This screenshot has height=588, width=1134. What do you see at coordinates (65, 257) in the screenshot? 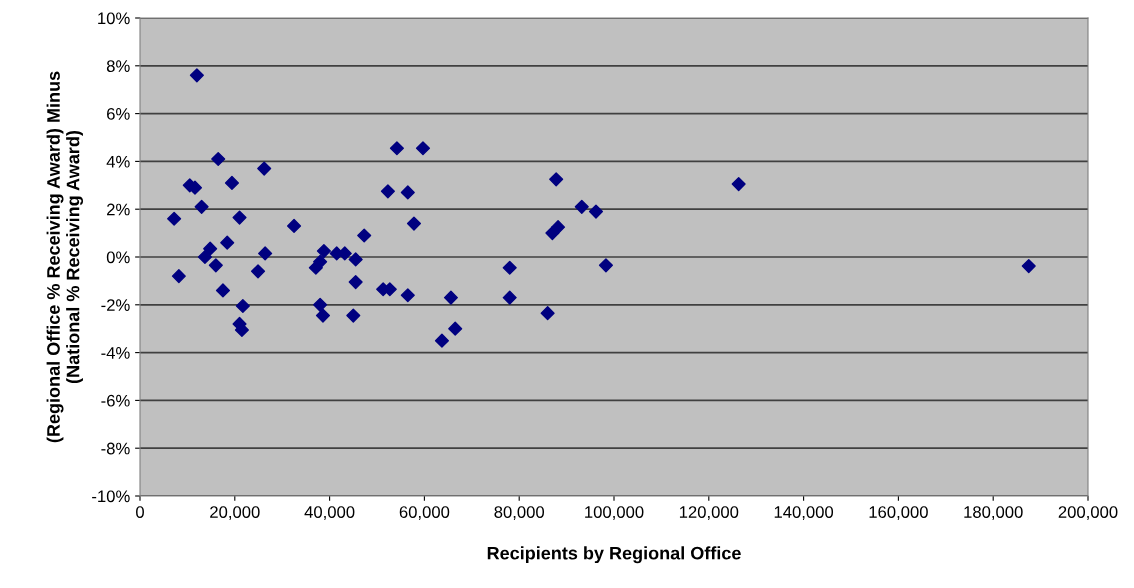
I see `y-axis-title: (Regional Office % Receiving Award) Minus (National % Receiving Award)` at bounding box center [65, 257].